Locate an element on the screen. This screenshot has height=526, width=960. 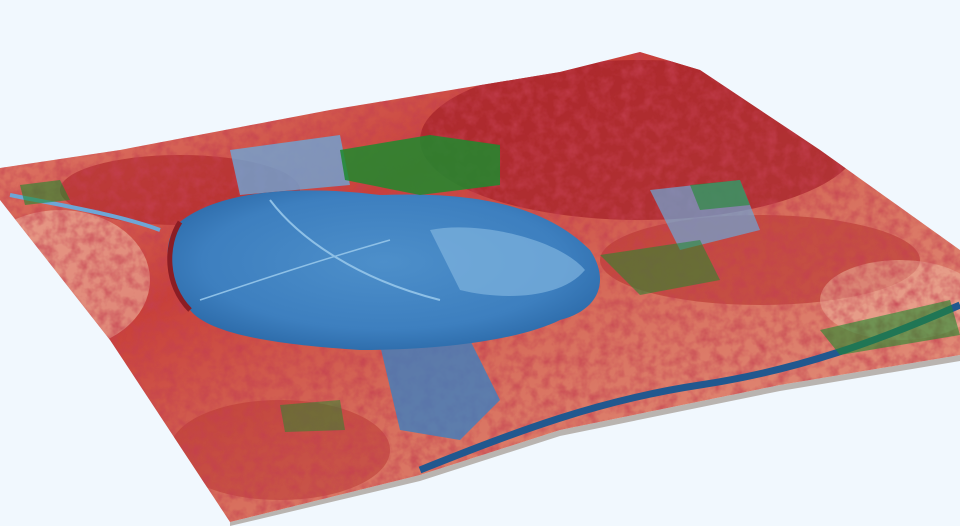
lake-shallows is located at coordinates (507, 261).